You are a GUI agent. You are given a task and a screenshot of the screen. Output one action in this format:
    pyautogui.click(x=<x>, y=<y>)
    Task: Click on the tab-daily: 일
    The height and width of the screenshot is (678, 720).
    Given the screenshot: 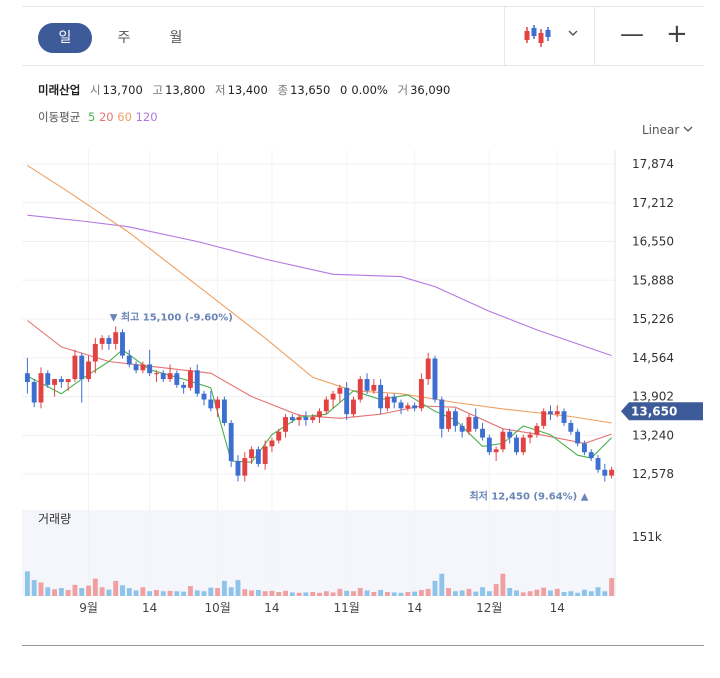 What is the action you would take?
    pyautogui.click(x=65, y=38)
    